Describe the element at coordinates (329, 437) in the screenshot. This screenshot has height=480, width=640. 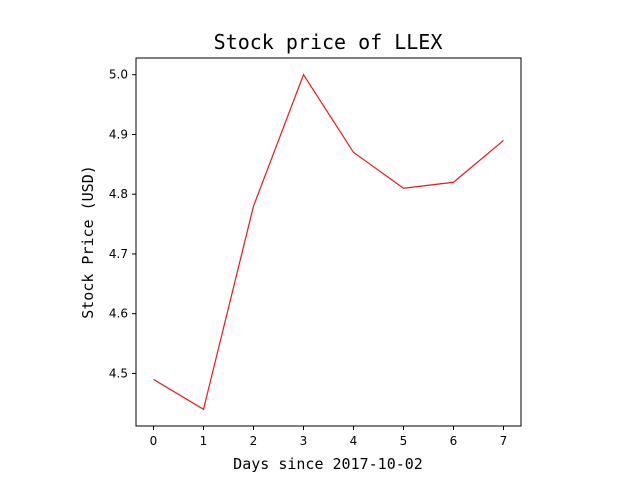
I see `x-axis-ticks: 0 1 2 3 4 5 6 7` at that location.